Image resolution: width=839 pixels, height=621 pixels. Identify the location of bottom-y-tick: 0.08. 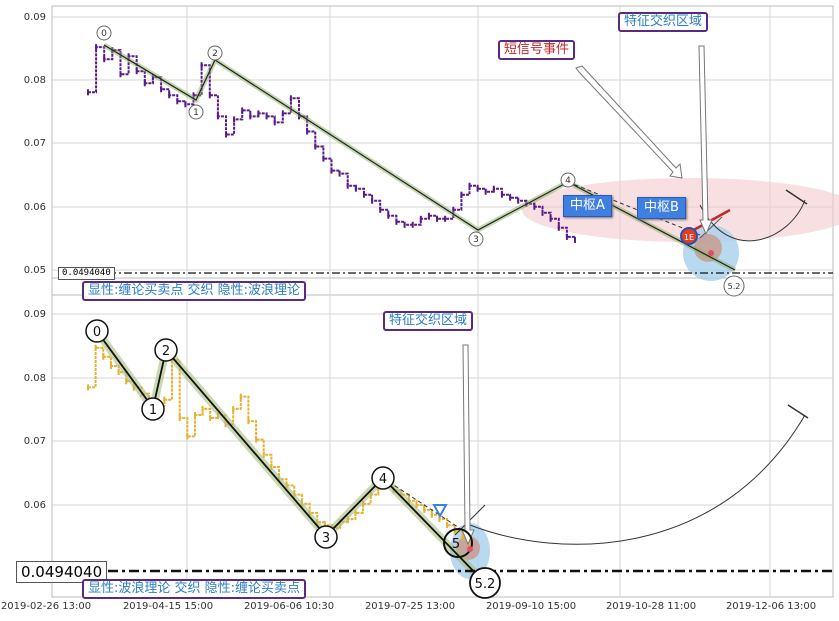
(35, 378).